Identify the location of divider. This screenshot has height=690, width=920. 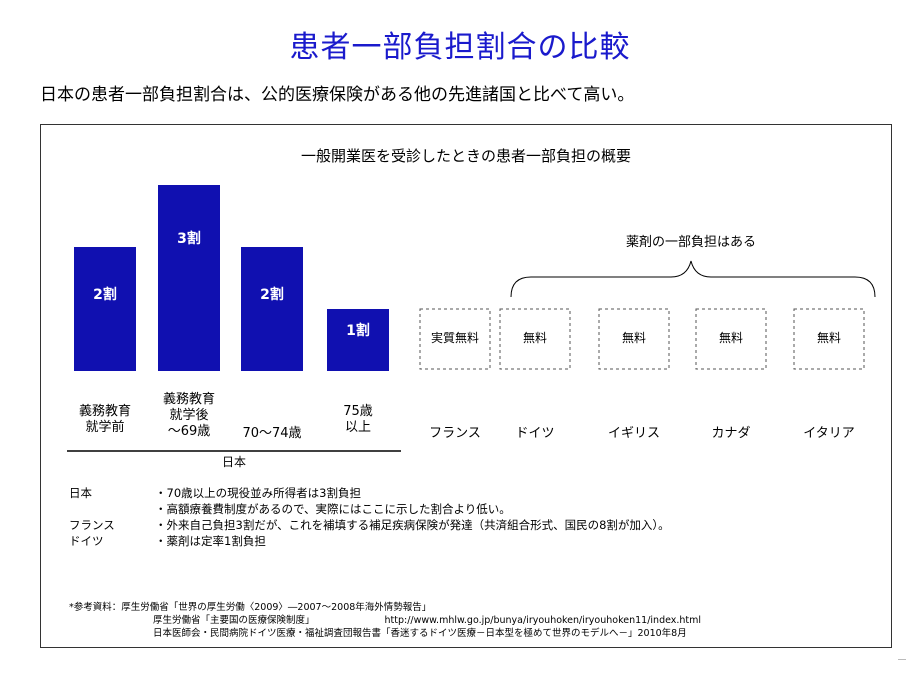
(902, 659).